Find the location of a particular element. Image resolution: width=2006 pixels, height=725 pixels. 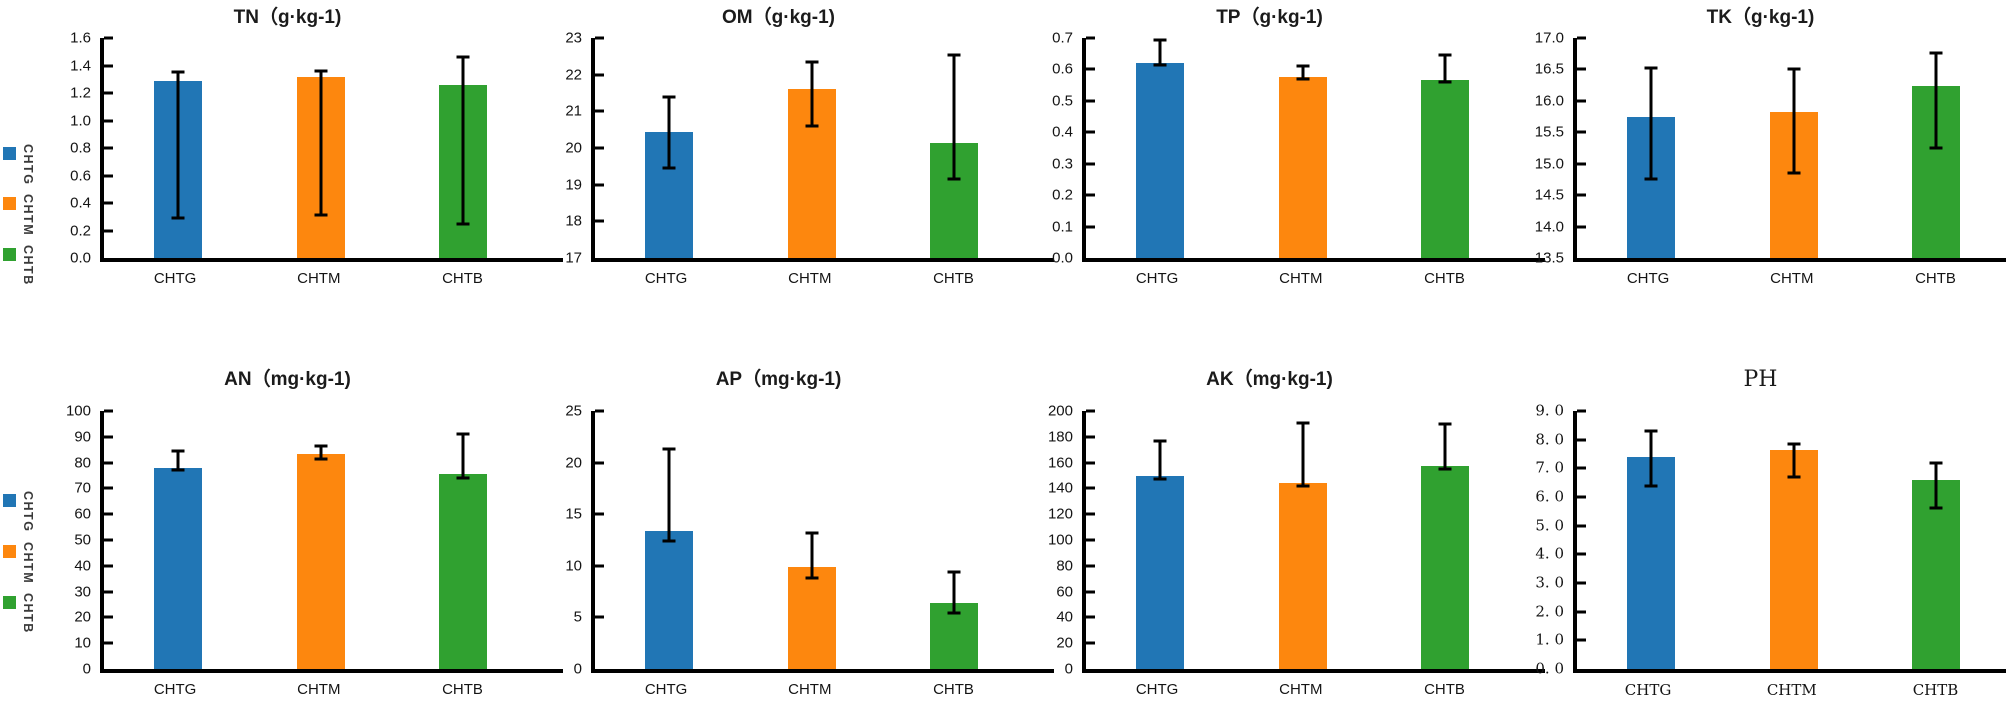

chart-om: OM（g·kg-1) 17 18 19 20 21 22 23 CHTG CHTM CHTB is located at coordinates (793, 180).